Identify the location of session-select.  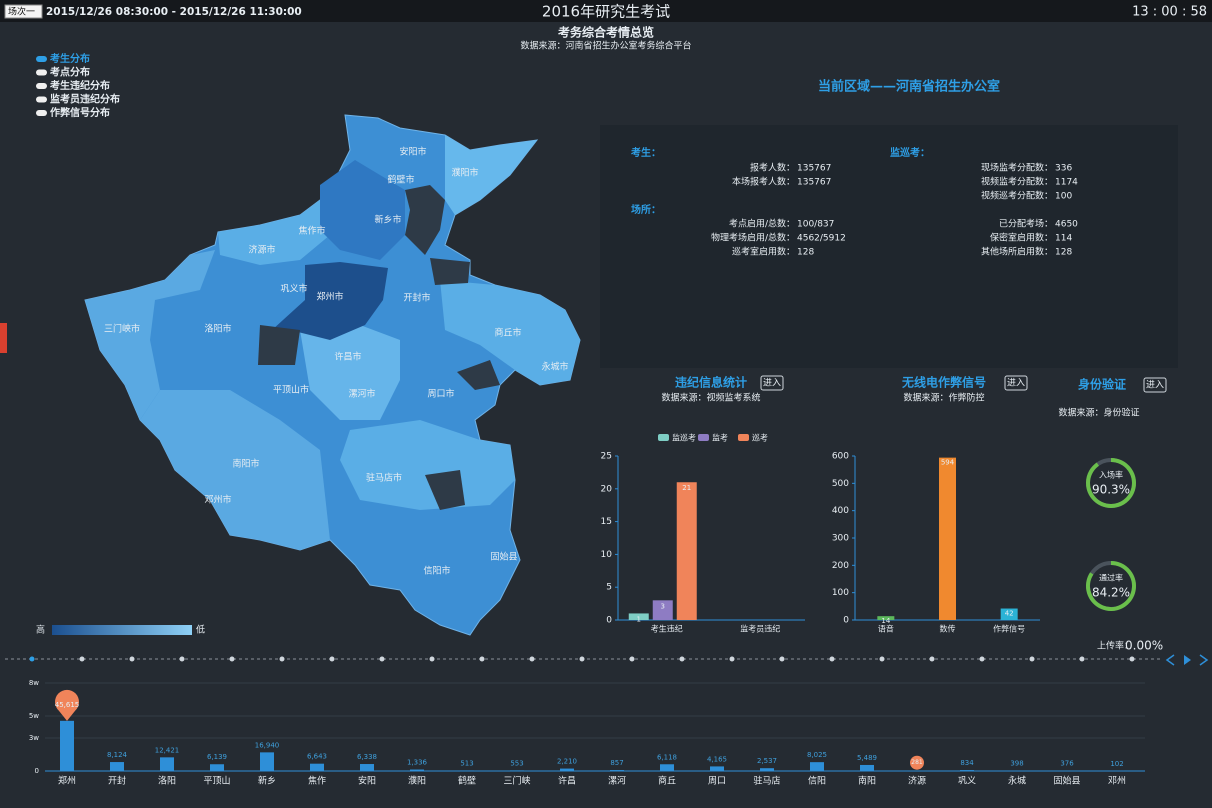
(23, 11).